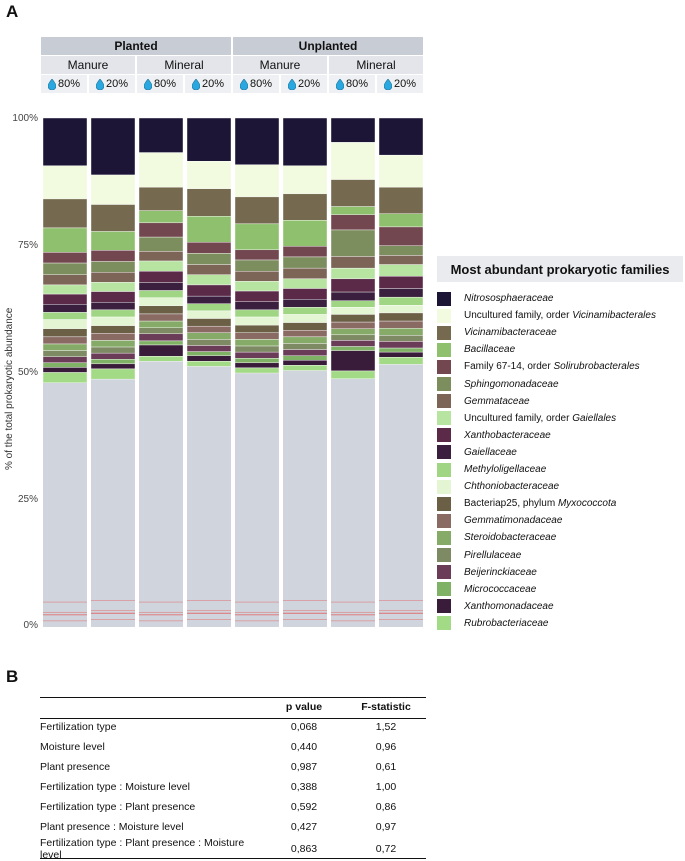  What do you see at coordinates (304, 747) in the screenshot?
I see `pvalue-cell: 0,440` at bounding box center [304, 747].